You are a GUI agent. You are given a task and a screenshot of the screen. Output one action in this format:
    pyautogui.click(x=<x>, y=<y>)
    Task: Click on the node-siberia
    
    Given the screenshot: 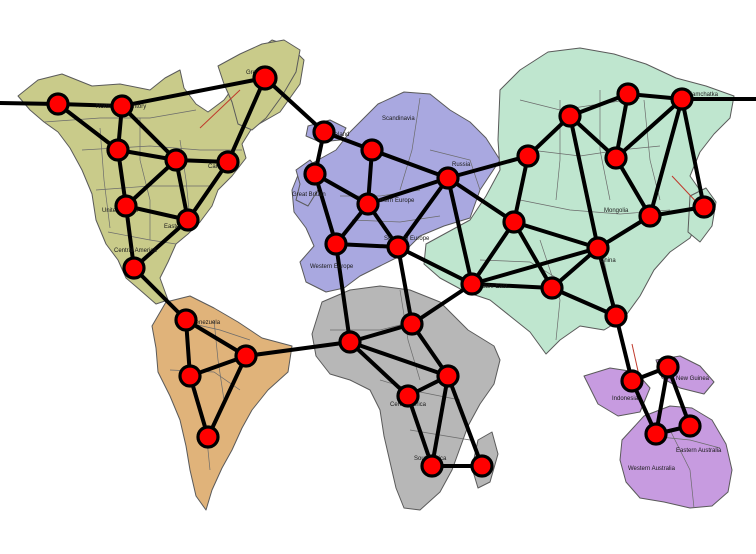 What is the action you would take?
    pyautogui.click(x=570, y=116)
    